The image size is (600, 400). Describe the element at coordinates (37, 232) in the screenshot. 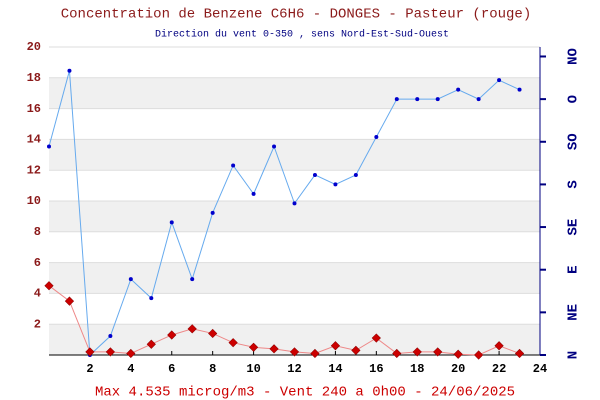

I see `y-tick-label: 8` at that location.